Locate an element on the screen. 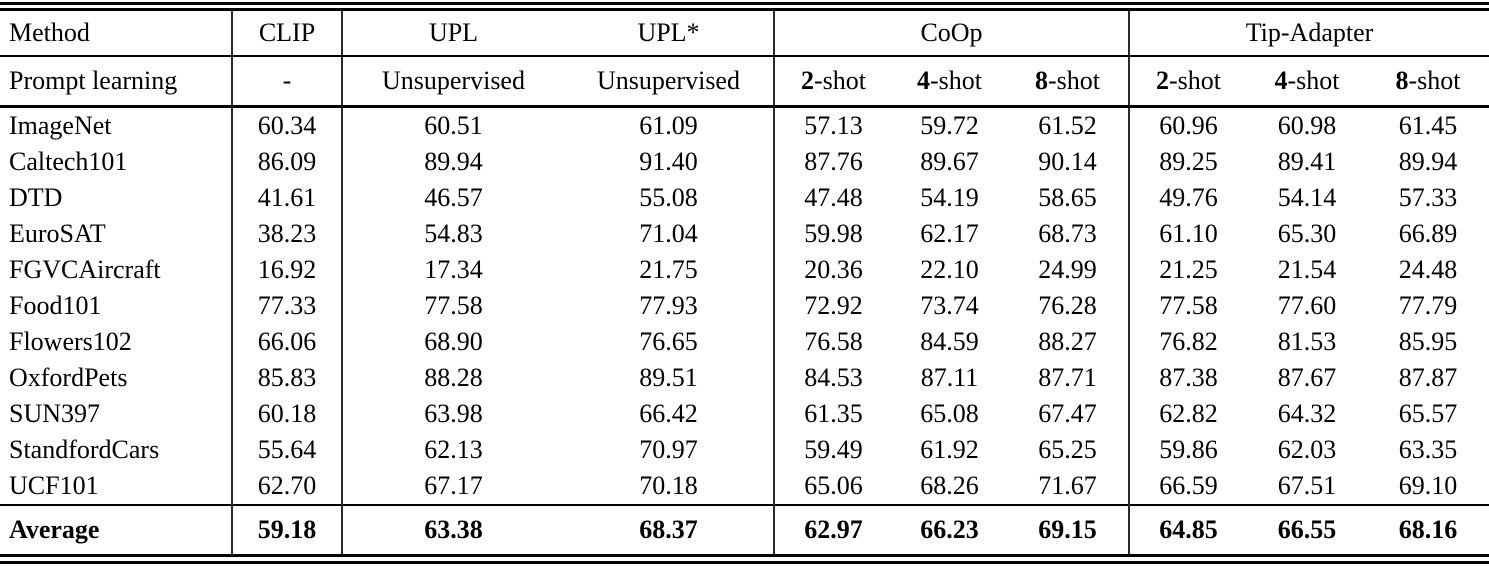 Image resolution: width=1489 pixels, height=571 pixels. coop-2shot-header: 2-shot is located at coordinates (833, 82).